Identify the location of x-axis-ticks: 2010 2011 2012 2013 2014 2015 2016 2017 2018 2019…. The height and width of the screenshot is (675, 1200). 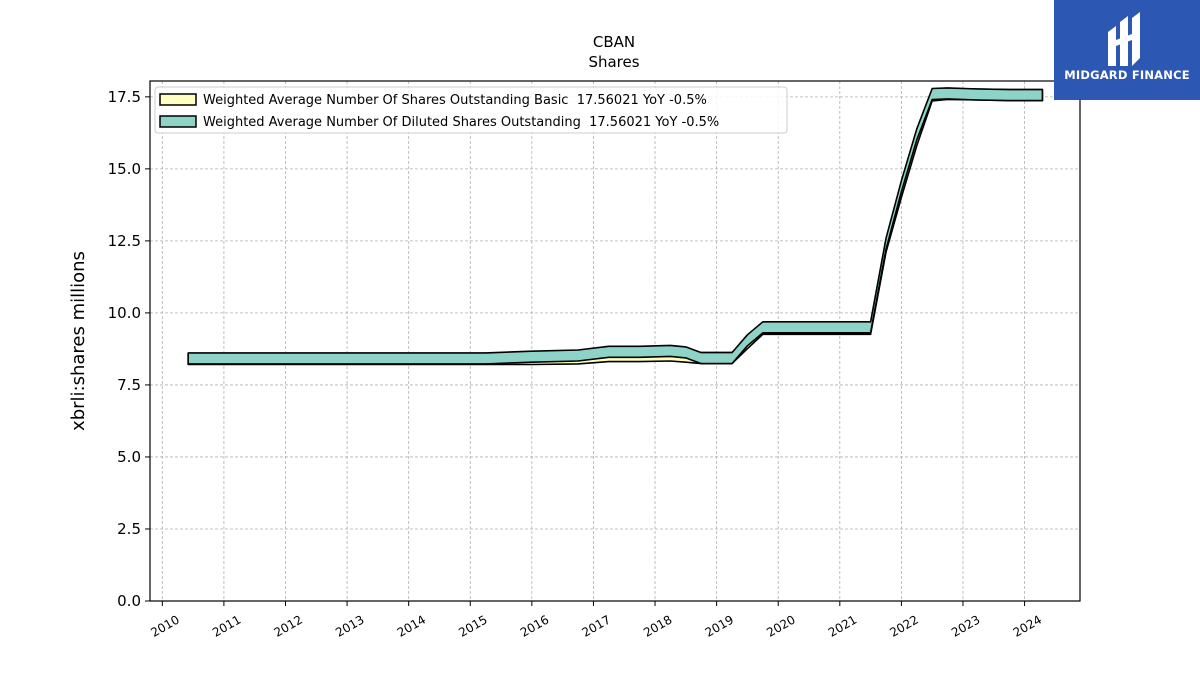
(596, 620).